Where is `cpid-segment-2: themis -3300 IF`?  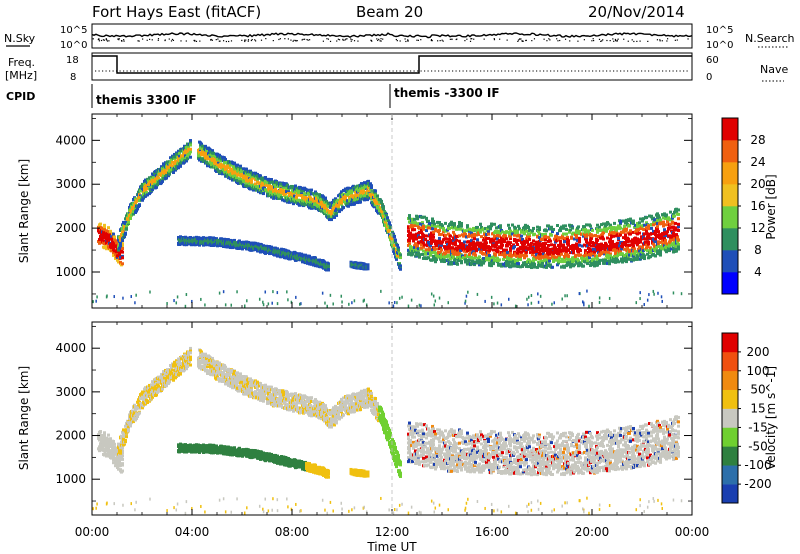 cpid-segment-2: themis -3300 IF is located at coordinates (447, 93).